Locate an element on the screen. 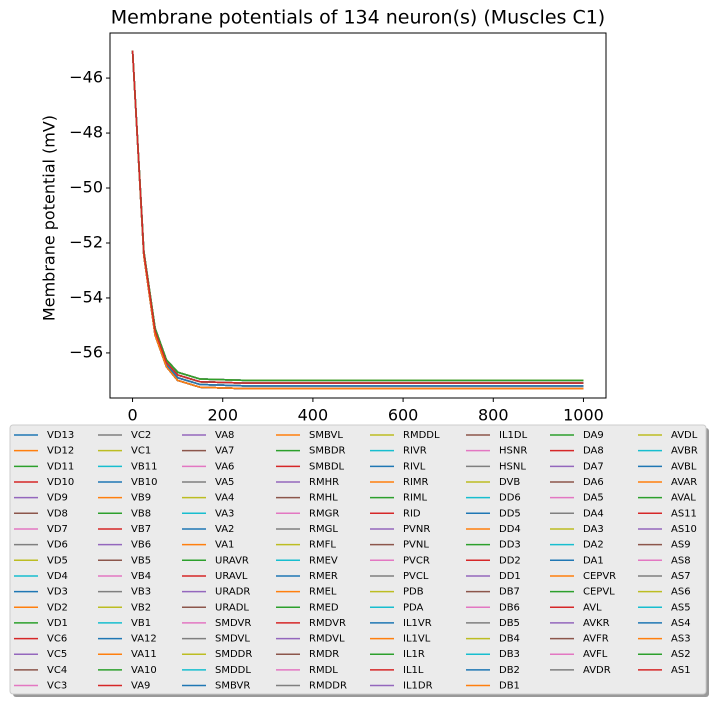 Image resolution: width=716 pixels, height=708 pixels. legend-label: DB3 is located at coordinates (509, 654).